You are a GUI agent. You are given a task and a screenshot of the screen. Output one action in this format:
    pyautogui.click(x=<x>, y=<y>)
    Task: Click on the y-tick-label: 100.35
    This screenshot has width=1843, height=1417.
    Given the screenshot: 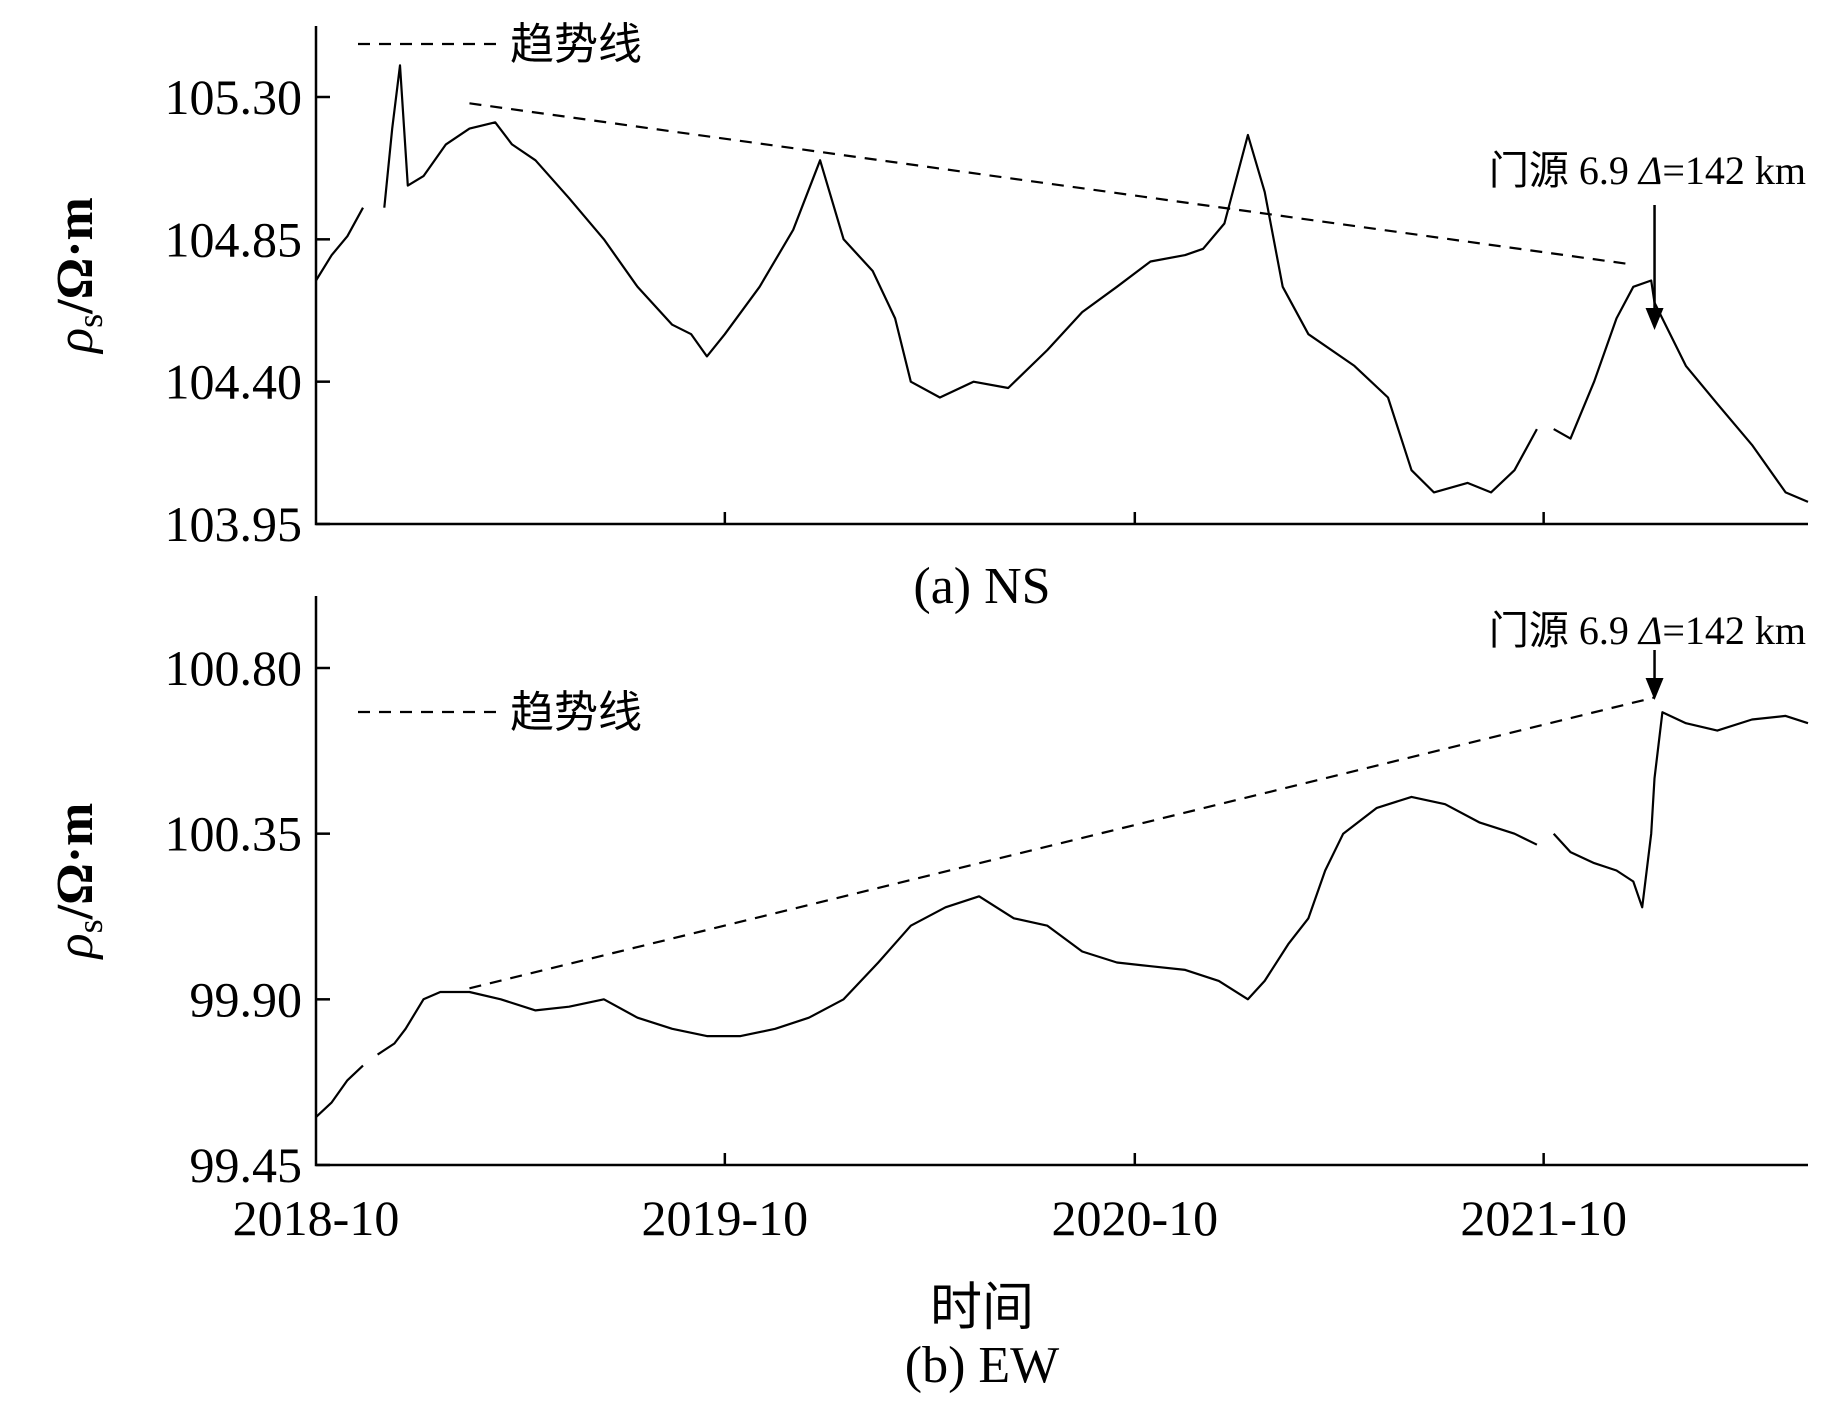 What is the action you would take?
    pyautogui.click(x=234, y=834)
    